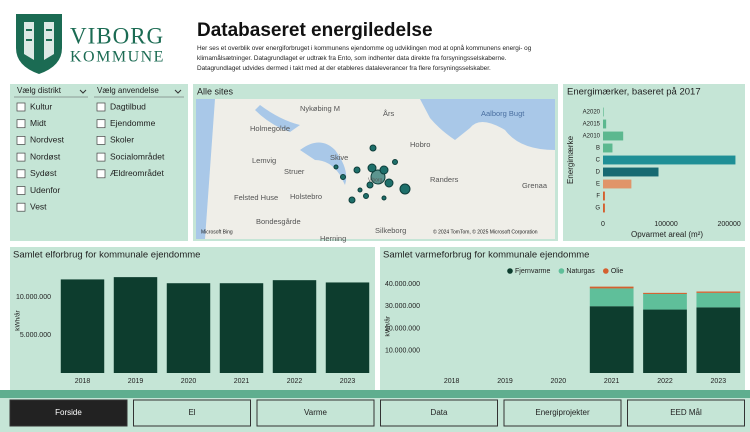  Describe the element at coordinates (402, 306) in the screenshot. I see `y-tick-label: 30.000.000` at that location.